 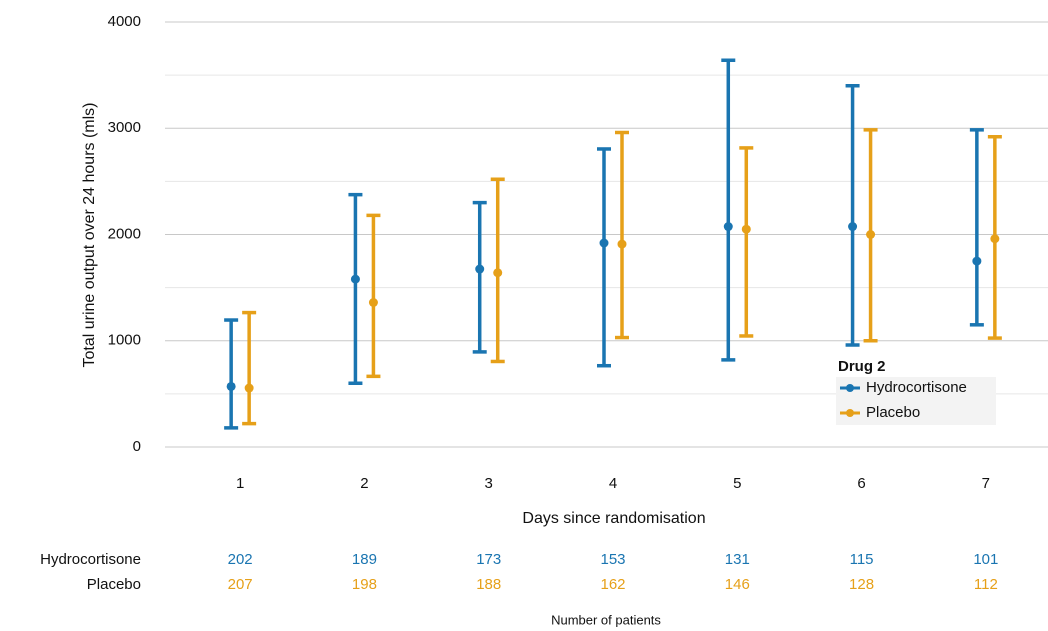 I want to click on patients-count: 198, so click(x=364, y=584).